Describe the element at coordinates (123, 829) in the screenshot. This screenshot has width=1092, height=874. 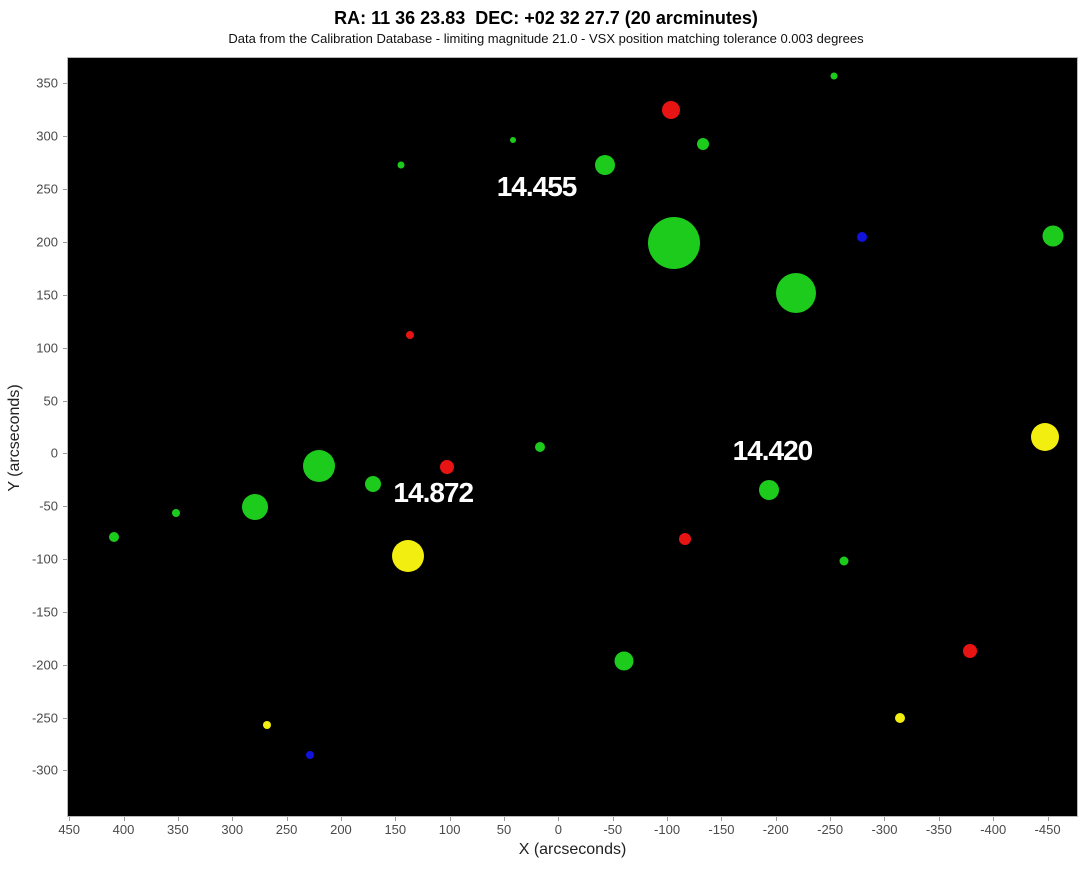
I see `x-tick-label: 400` at that location.